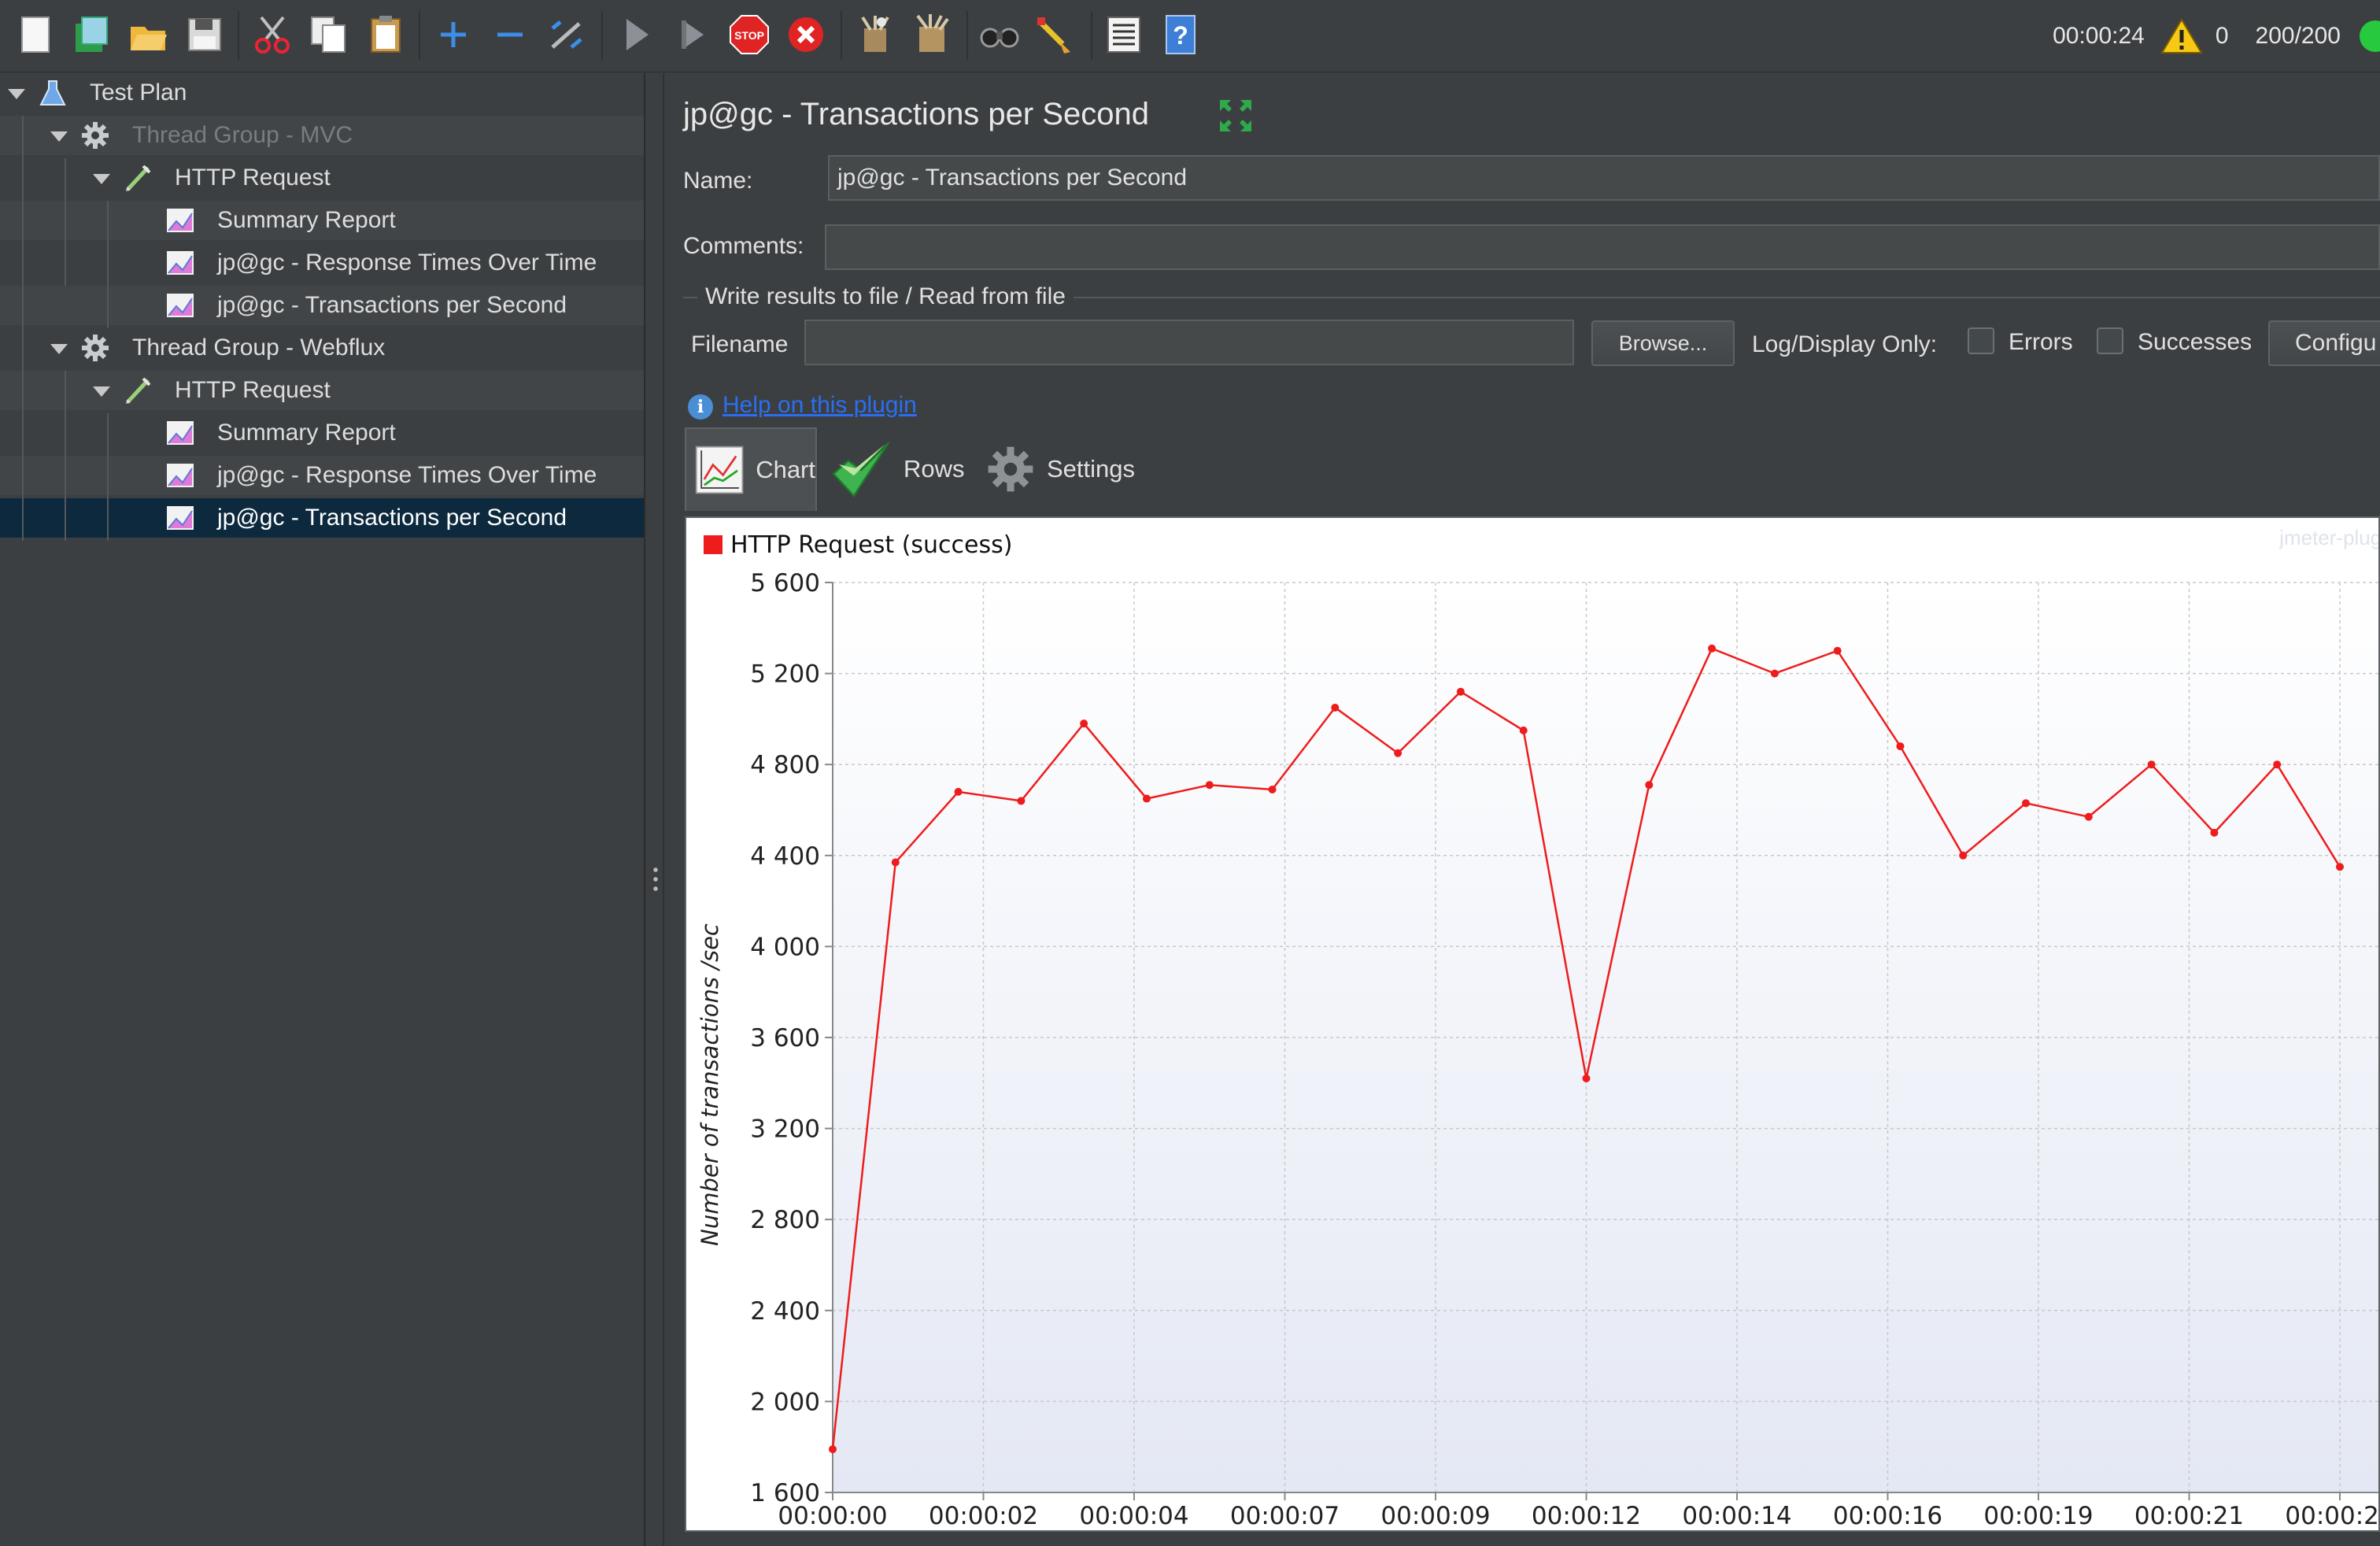 Image resolution: width=2380 pixels, height=1546 pixels. I want to click on log-display-label: Log/Display Only:, so click(1845, 344).